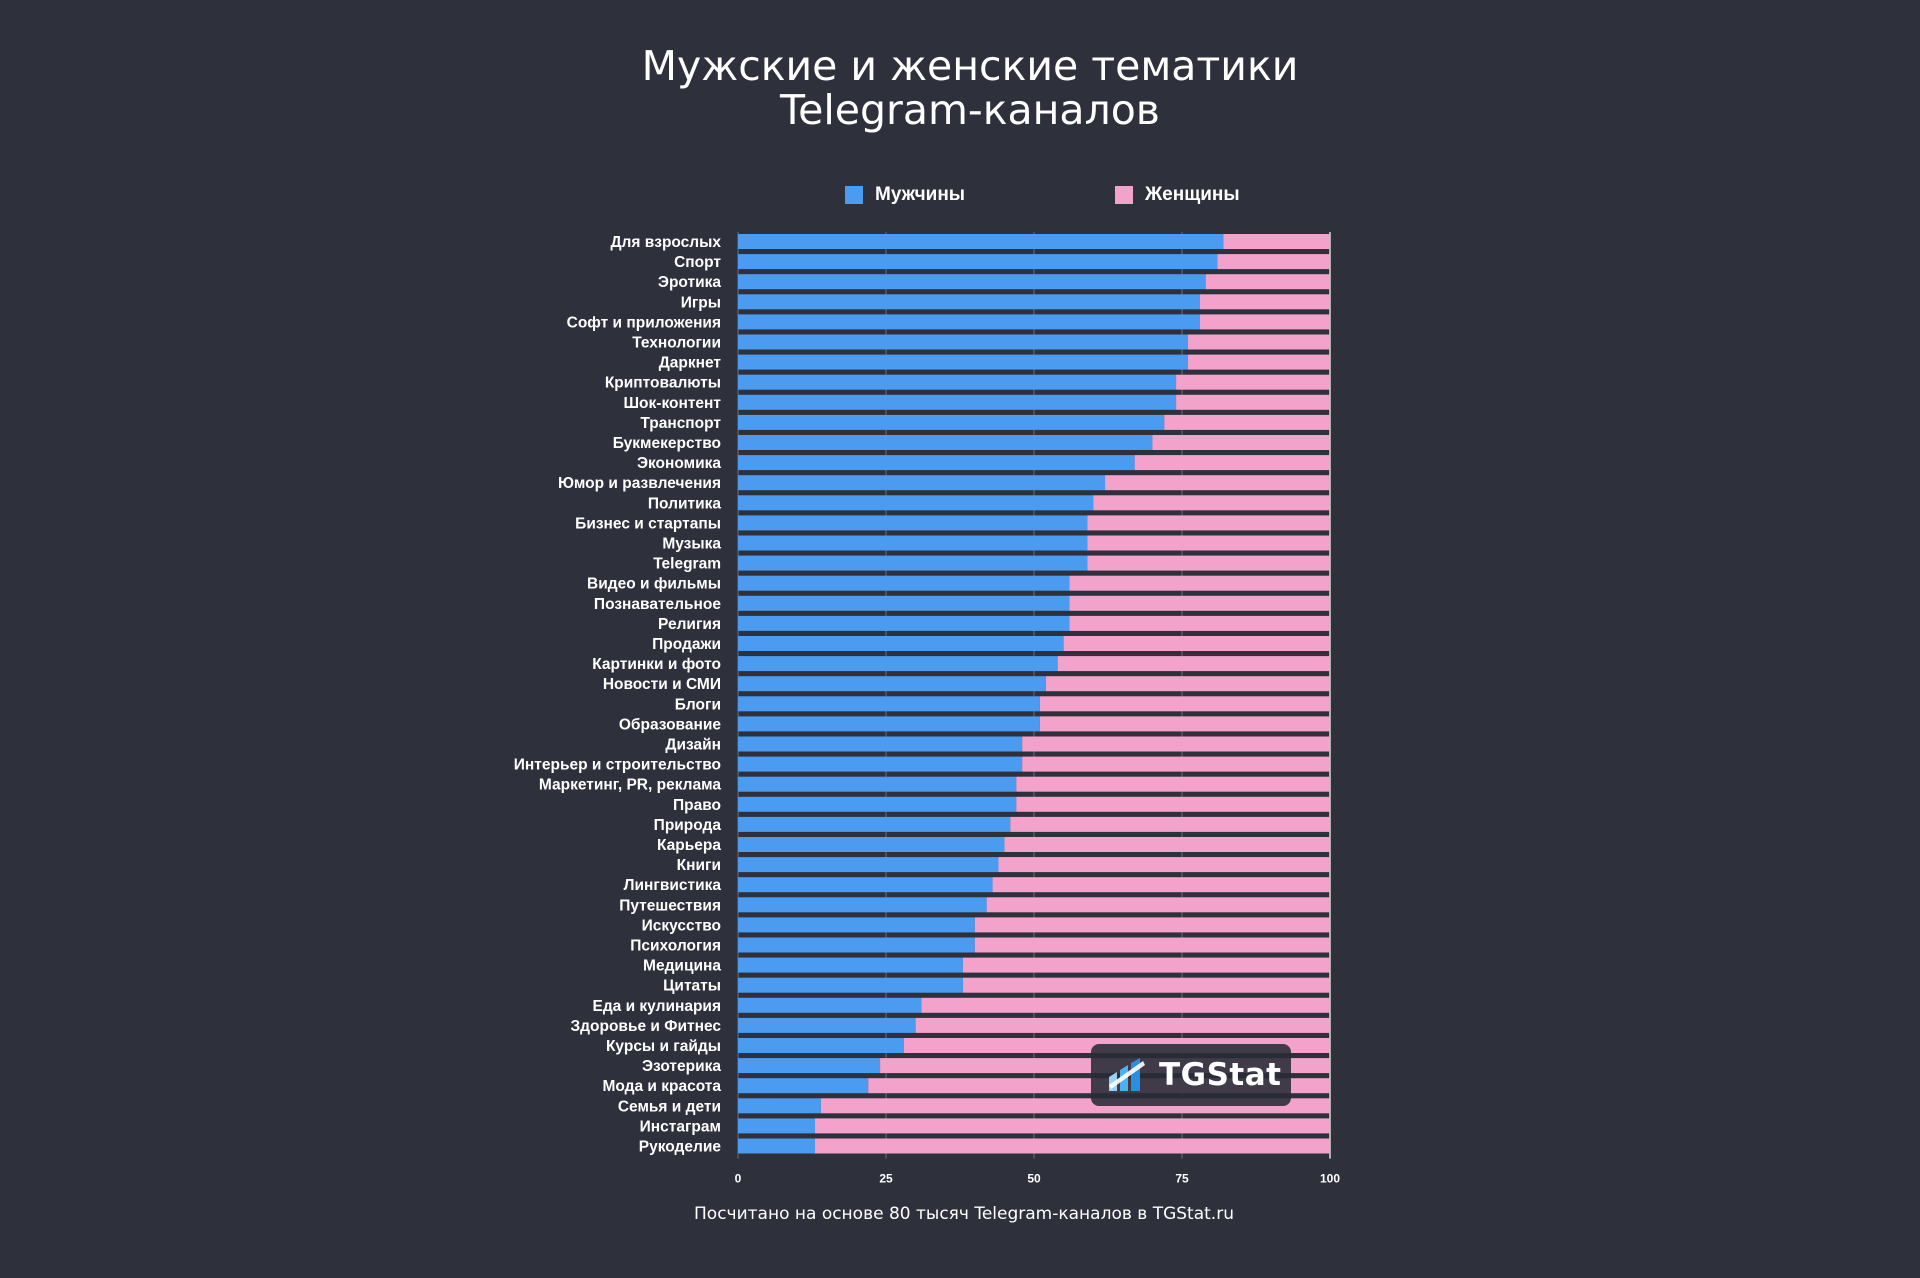 The height and width of the screenshot is (1278, 1920). Describe the element at coordinates (697, 805) in the screenshot. I see `category-label-28: Право` at that location.